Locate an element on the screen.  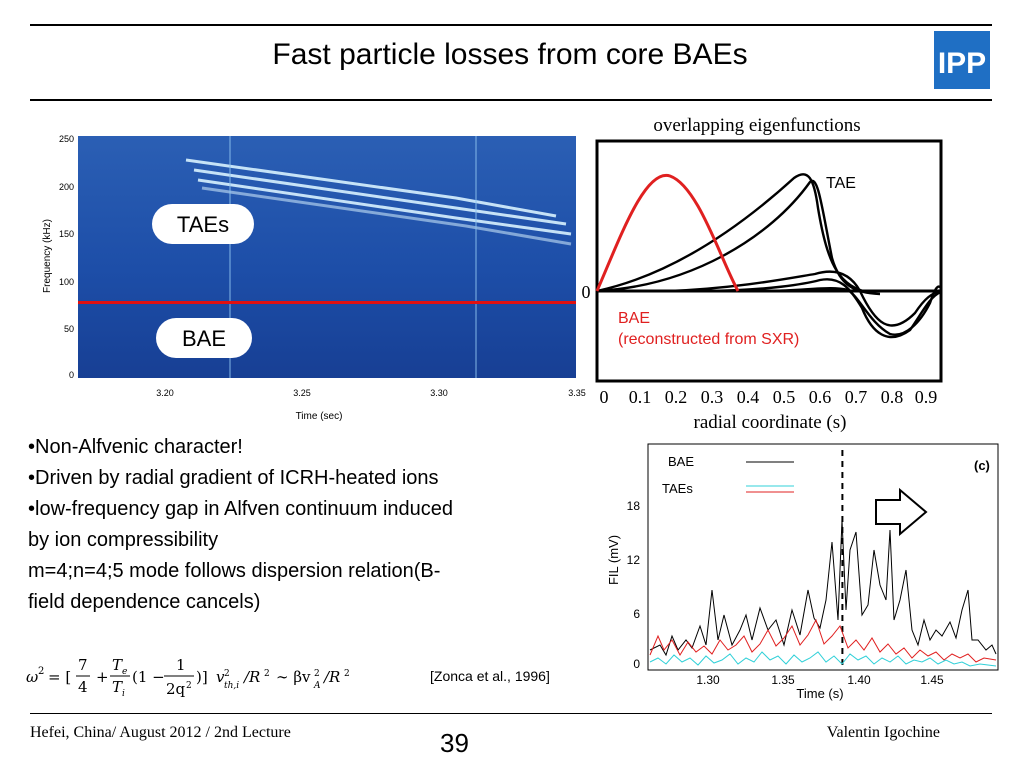
eigen-xtick: 0.1 is located at coordinates (640, 397).